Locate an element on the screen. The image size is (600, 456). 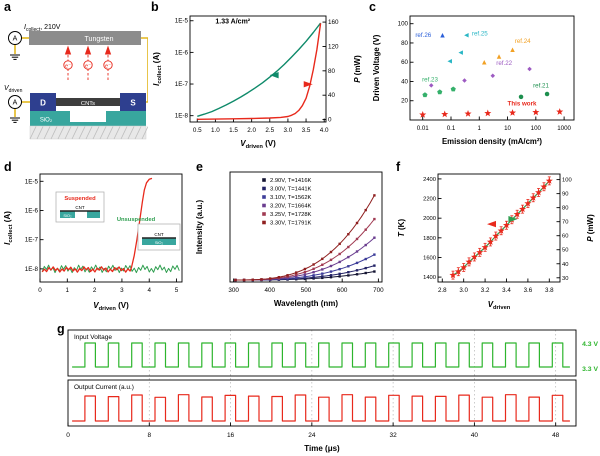
svg-text: Icollect (A) is located at coordinates (157, 69).